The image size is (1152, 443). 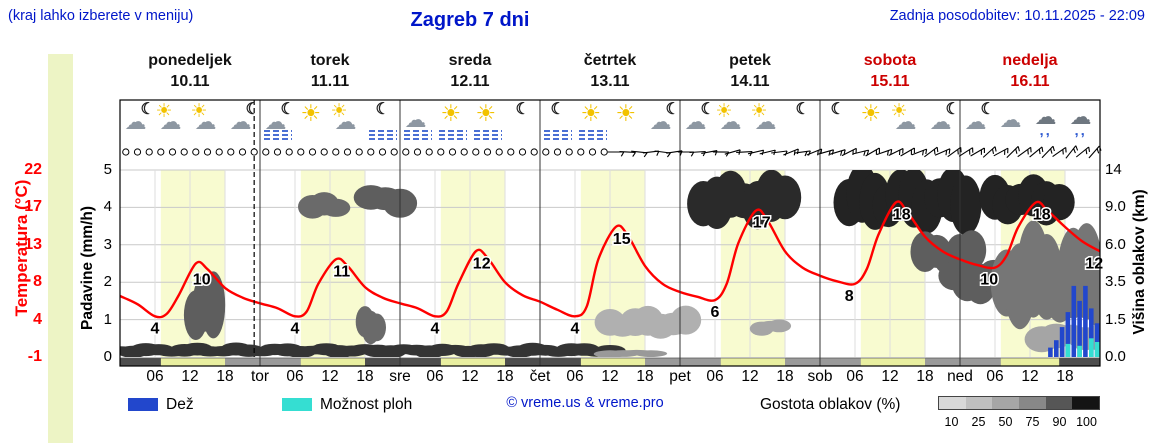 I want to click on x-day-abbr: sob, so click(x=820, y=376).